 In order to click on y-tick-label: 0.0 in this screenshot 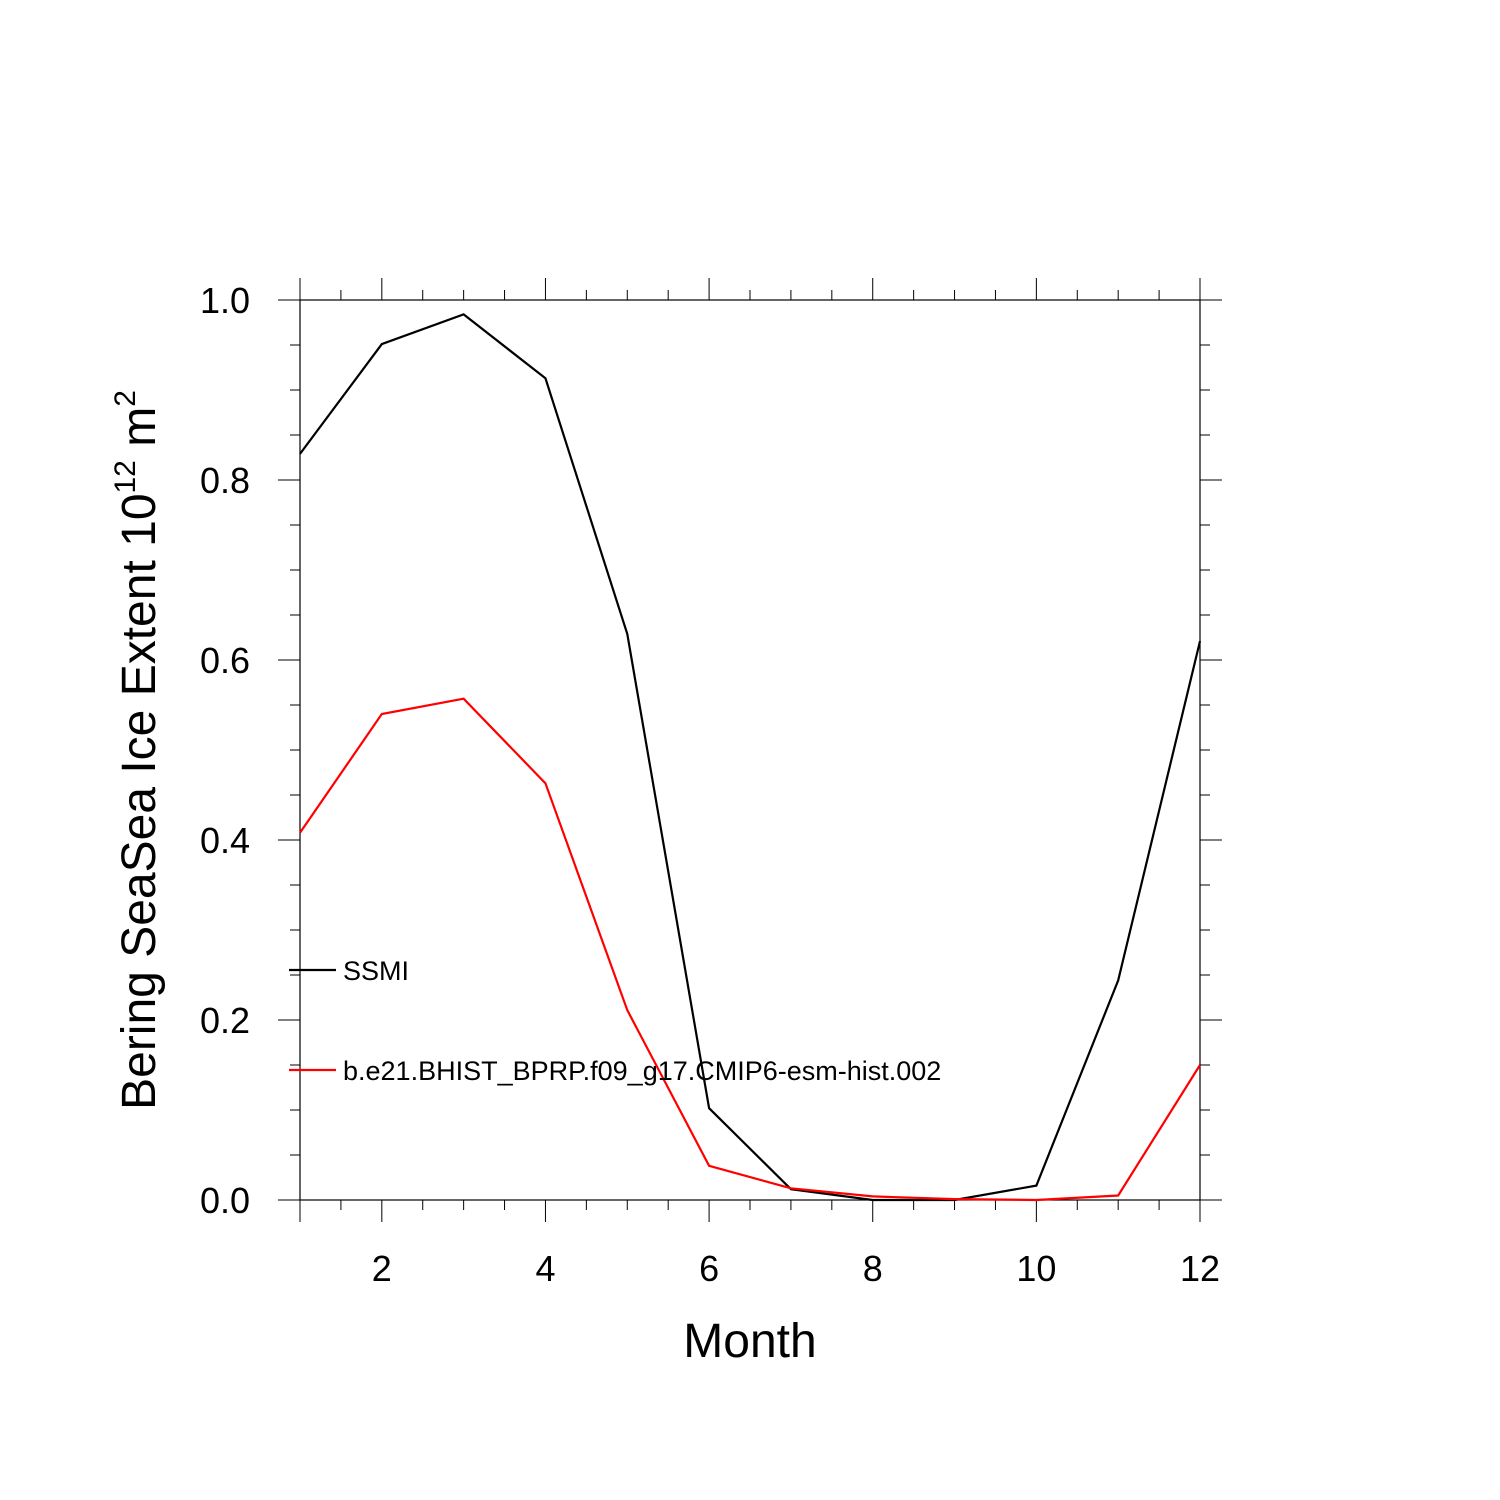, I will do `click(225, 1200)`.